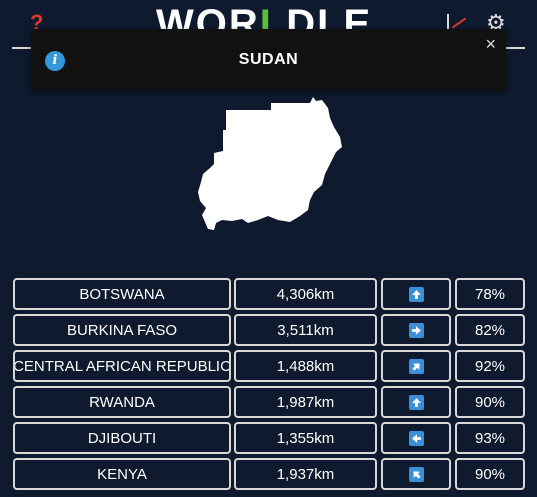 The width and height of the screenshot is (537, 497). Describe the element at coordinates (122, 474) in the screenshot. I see `guess-country: KENYA` at that location.